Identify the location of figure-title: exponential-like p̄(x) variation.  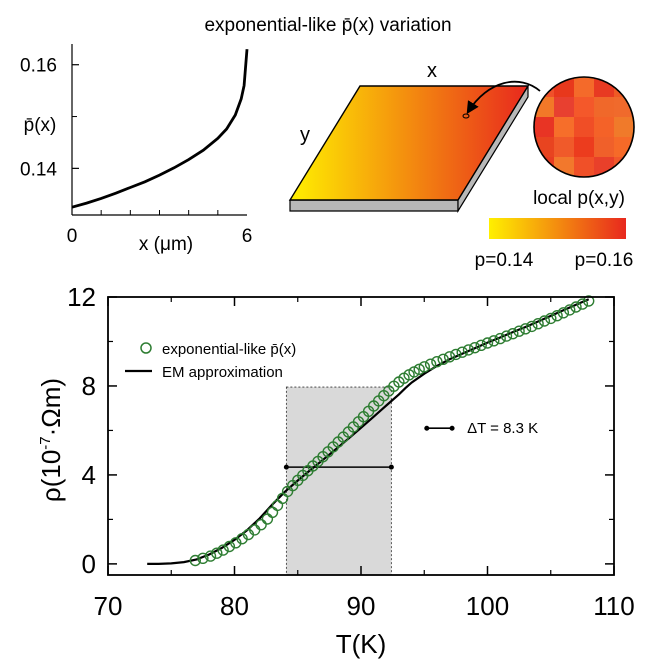
(327, 25).